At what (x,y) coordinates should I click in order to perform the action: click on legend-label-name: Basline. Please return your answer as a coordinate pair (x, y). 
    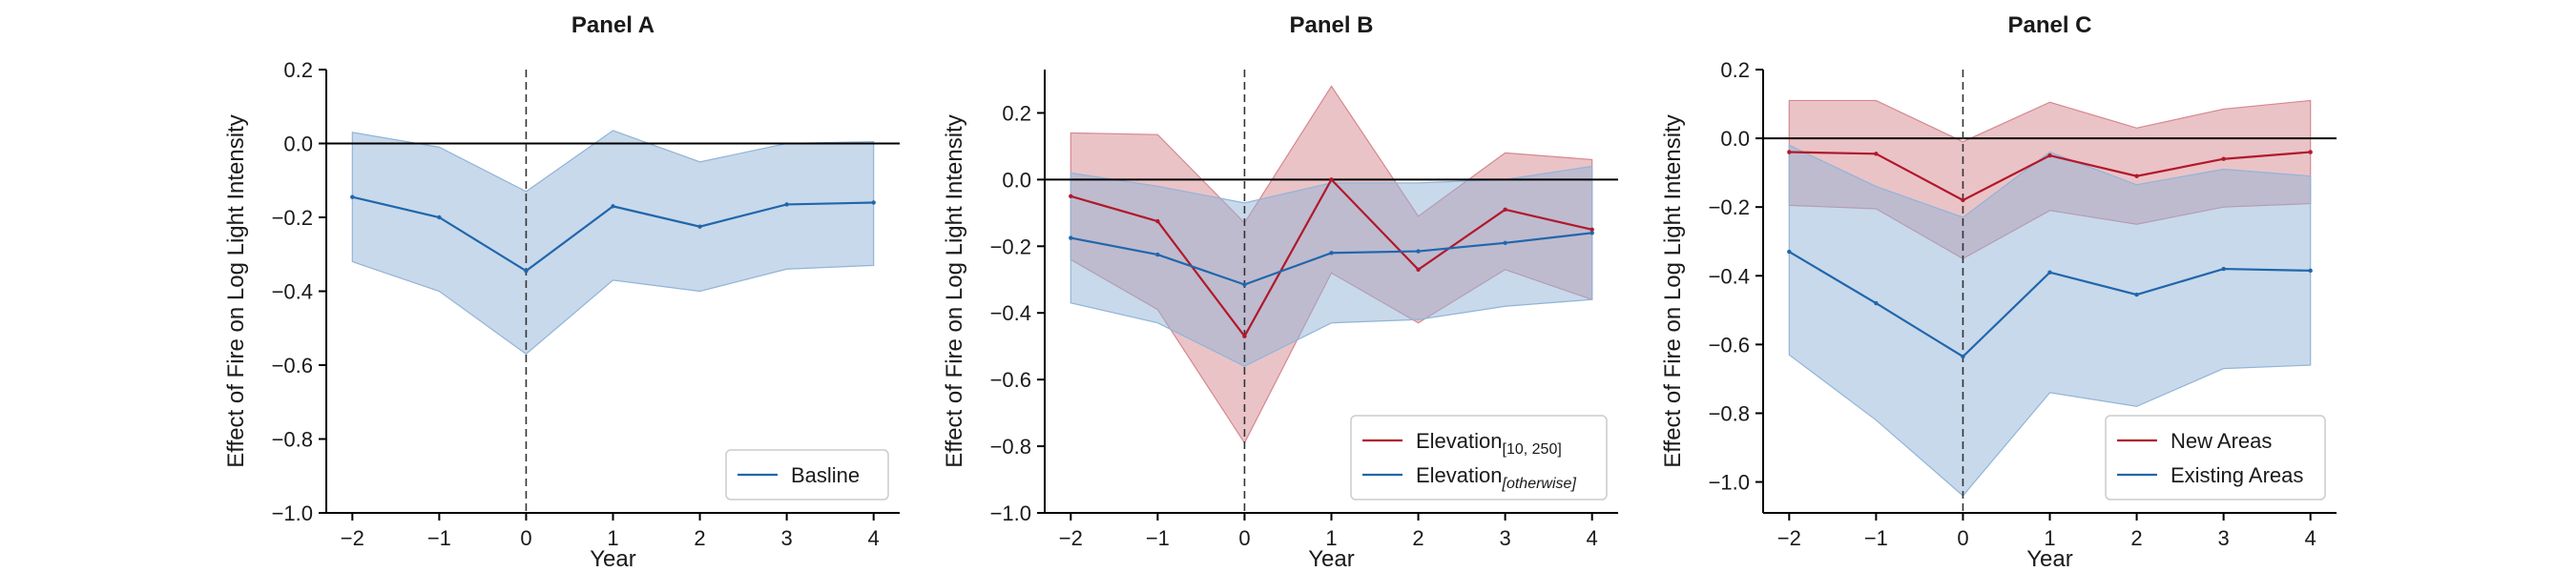
    Looking at the image, I should click on (825, 475).